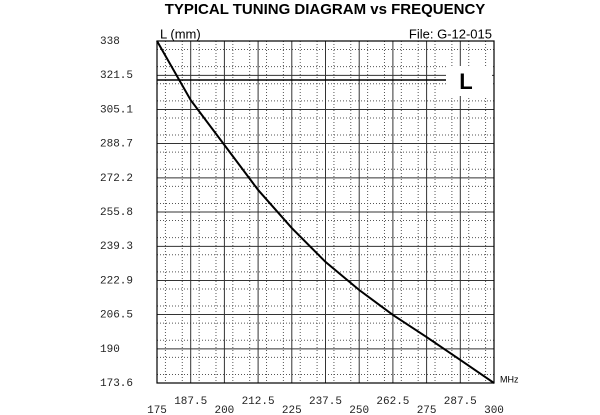  Describe the element at coordinates (116, 247) in the screenshot. I see `y-tick-label: 239.3` at that location.